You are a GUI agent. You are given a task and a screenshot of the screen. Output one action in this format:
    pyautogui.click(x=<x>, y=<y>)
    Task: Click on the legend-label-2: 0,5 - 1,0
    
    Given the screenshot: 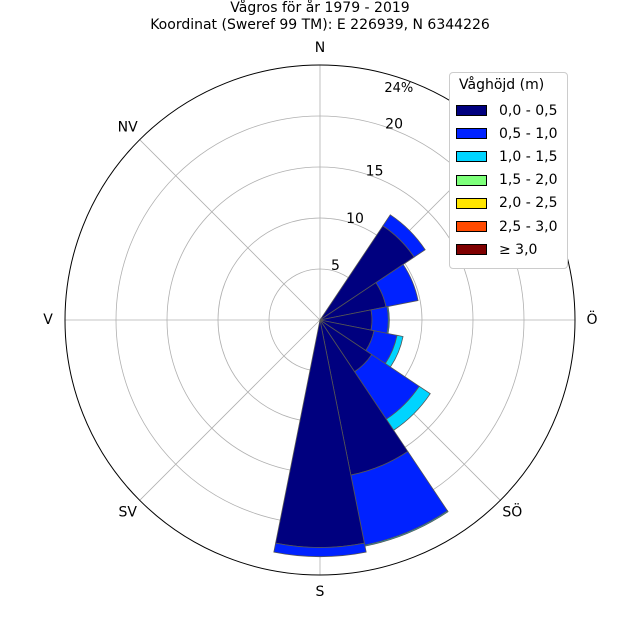 What is the action you would take?
    pyautogui.click(x=528, y=133)
    